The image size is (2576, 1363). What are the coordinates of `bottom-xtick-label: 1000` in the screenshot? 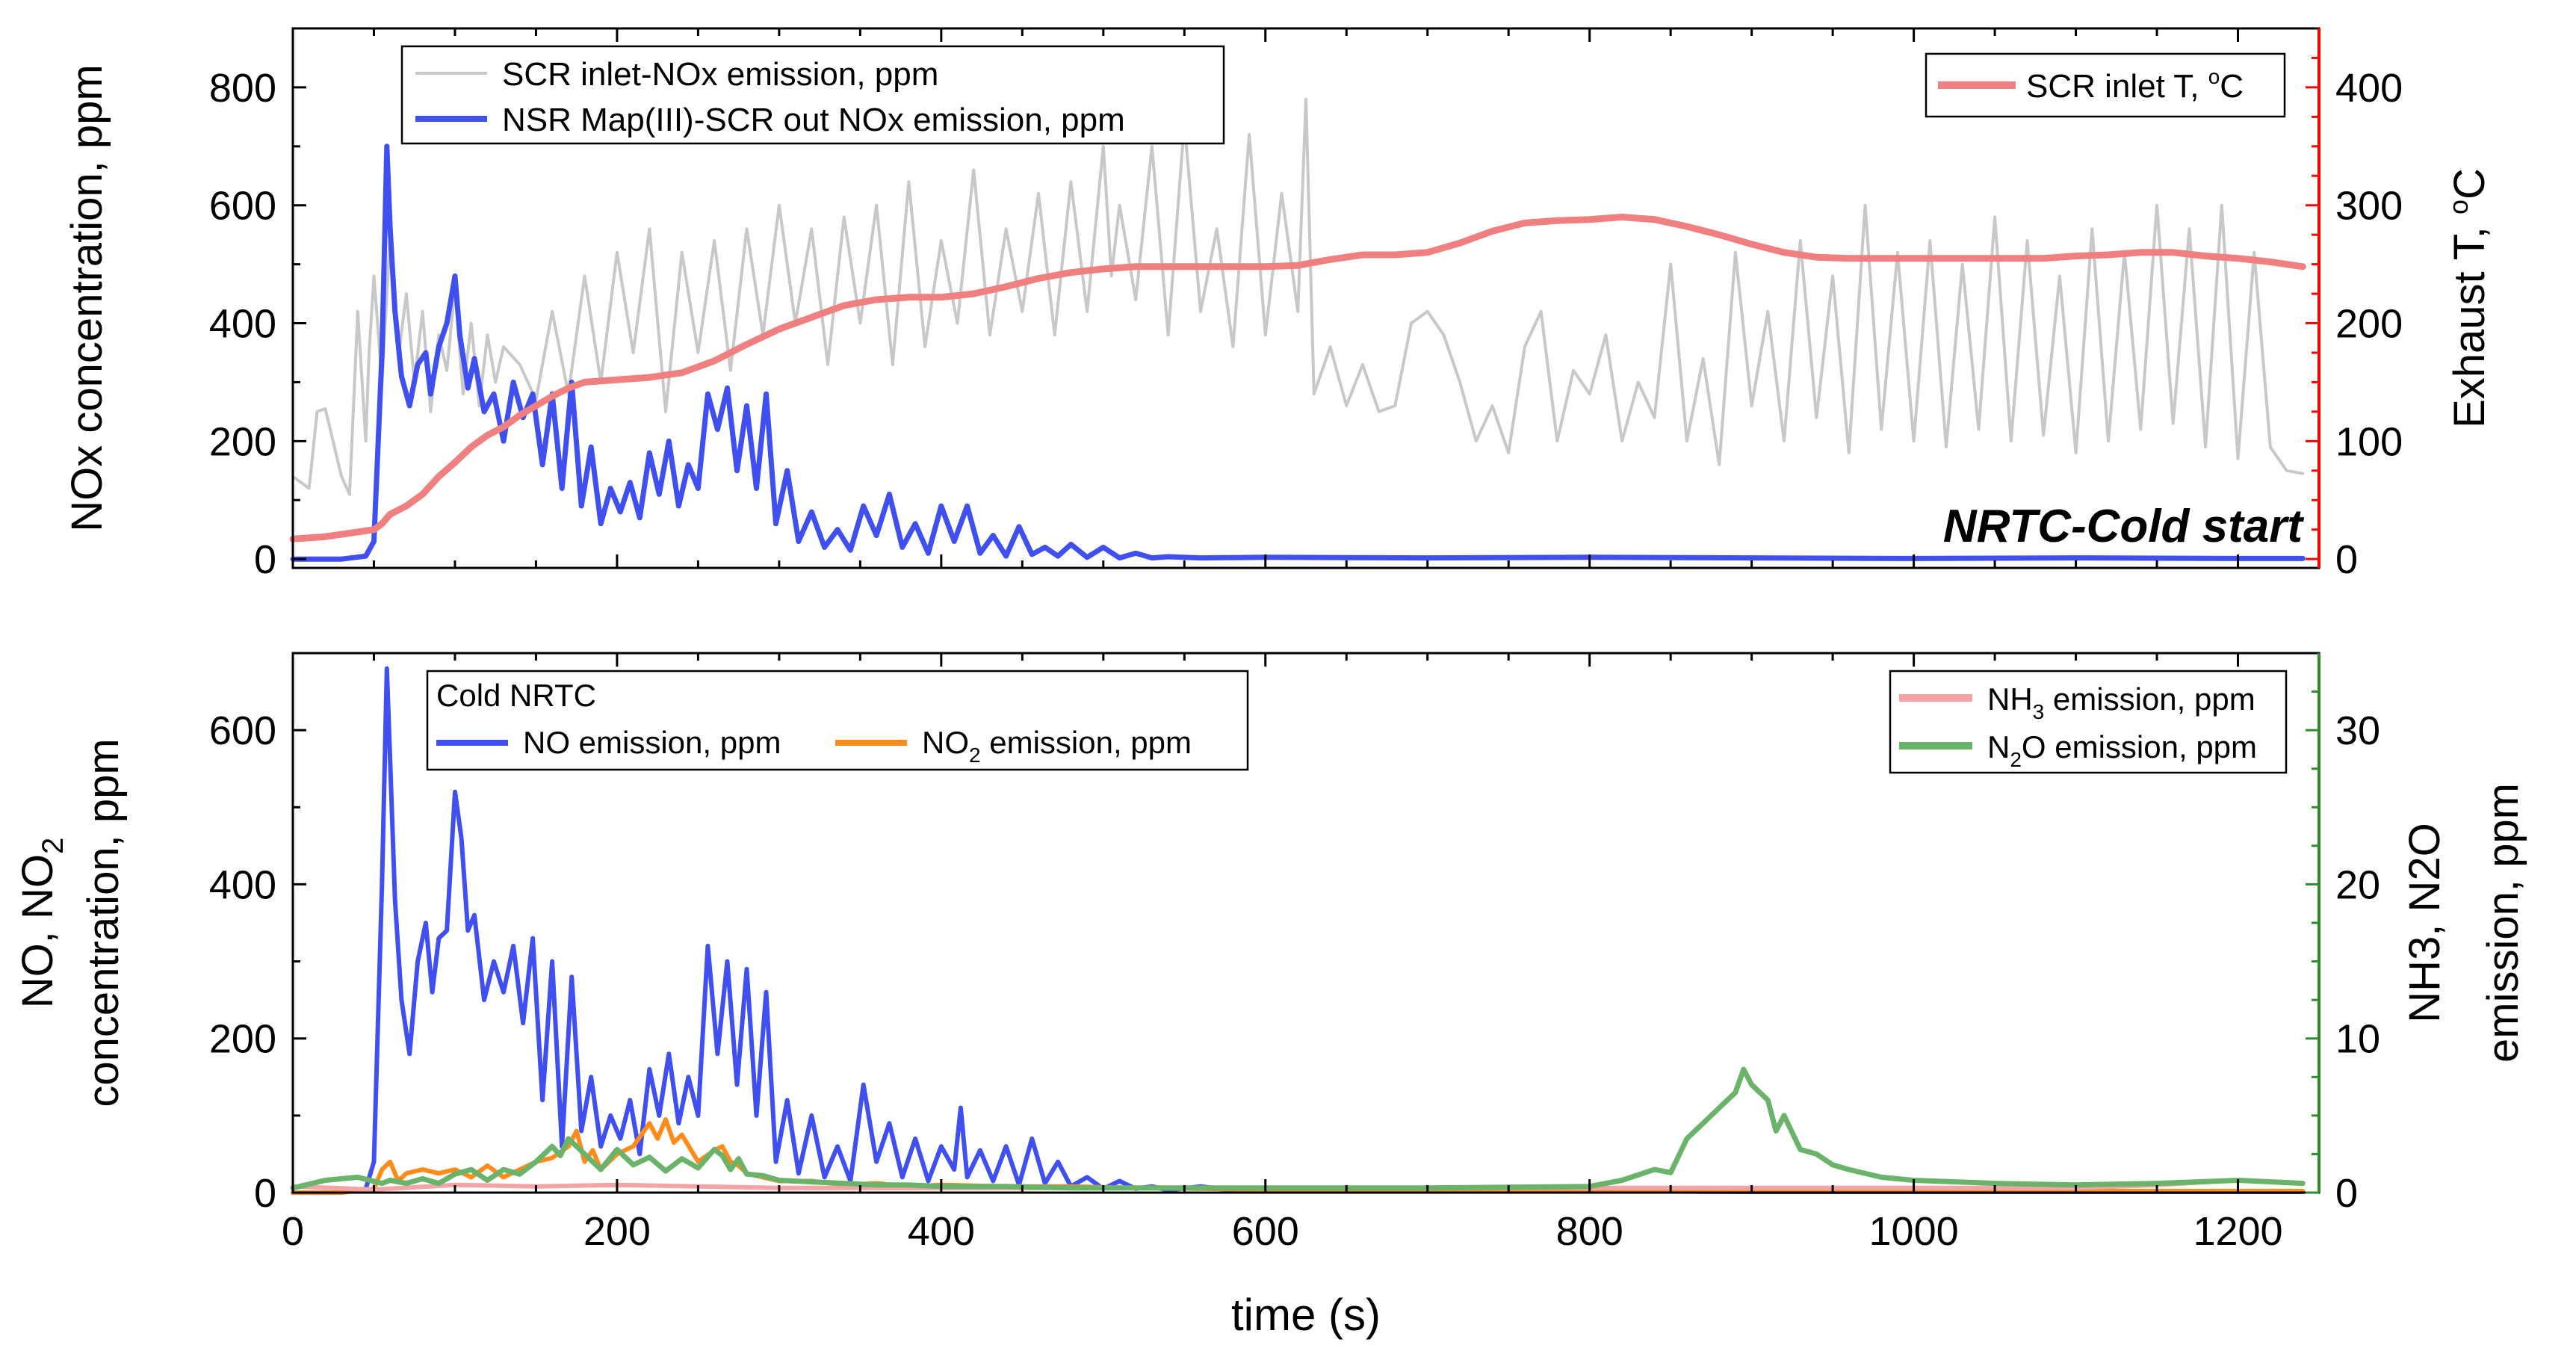 It's located at (1914, 1231).